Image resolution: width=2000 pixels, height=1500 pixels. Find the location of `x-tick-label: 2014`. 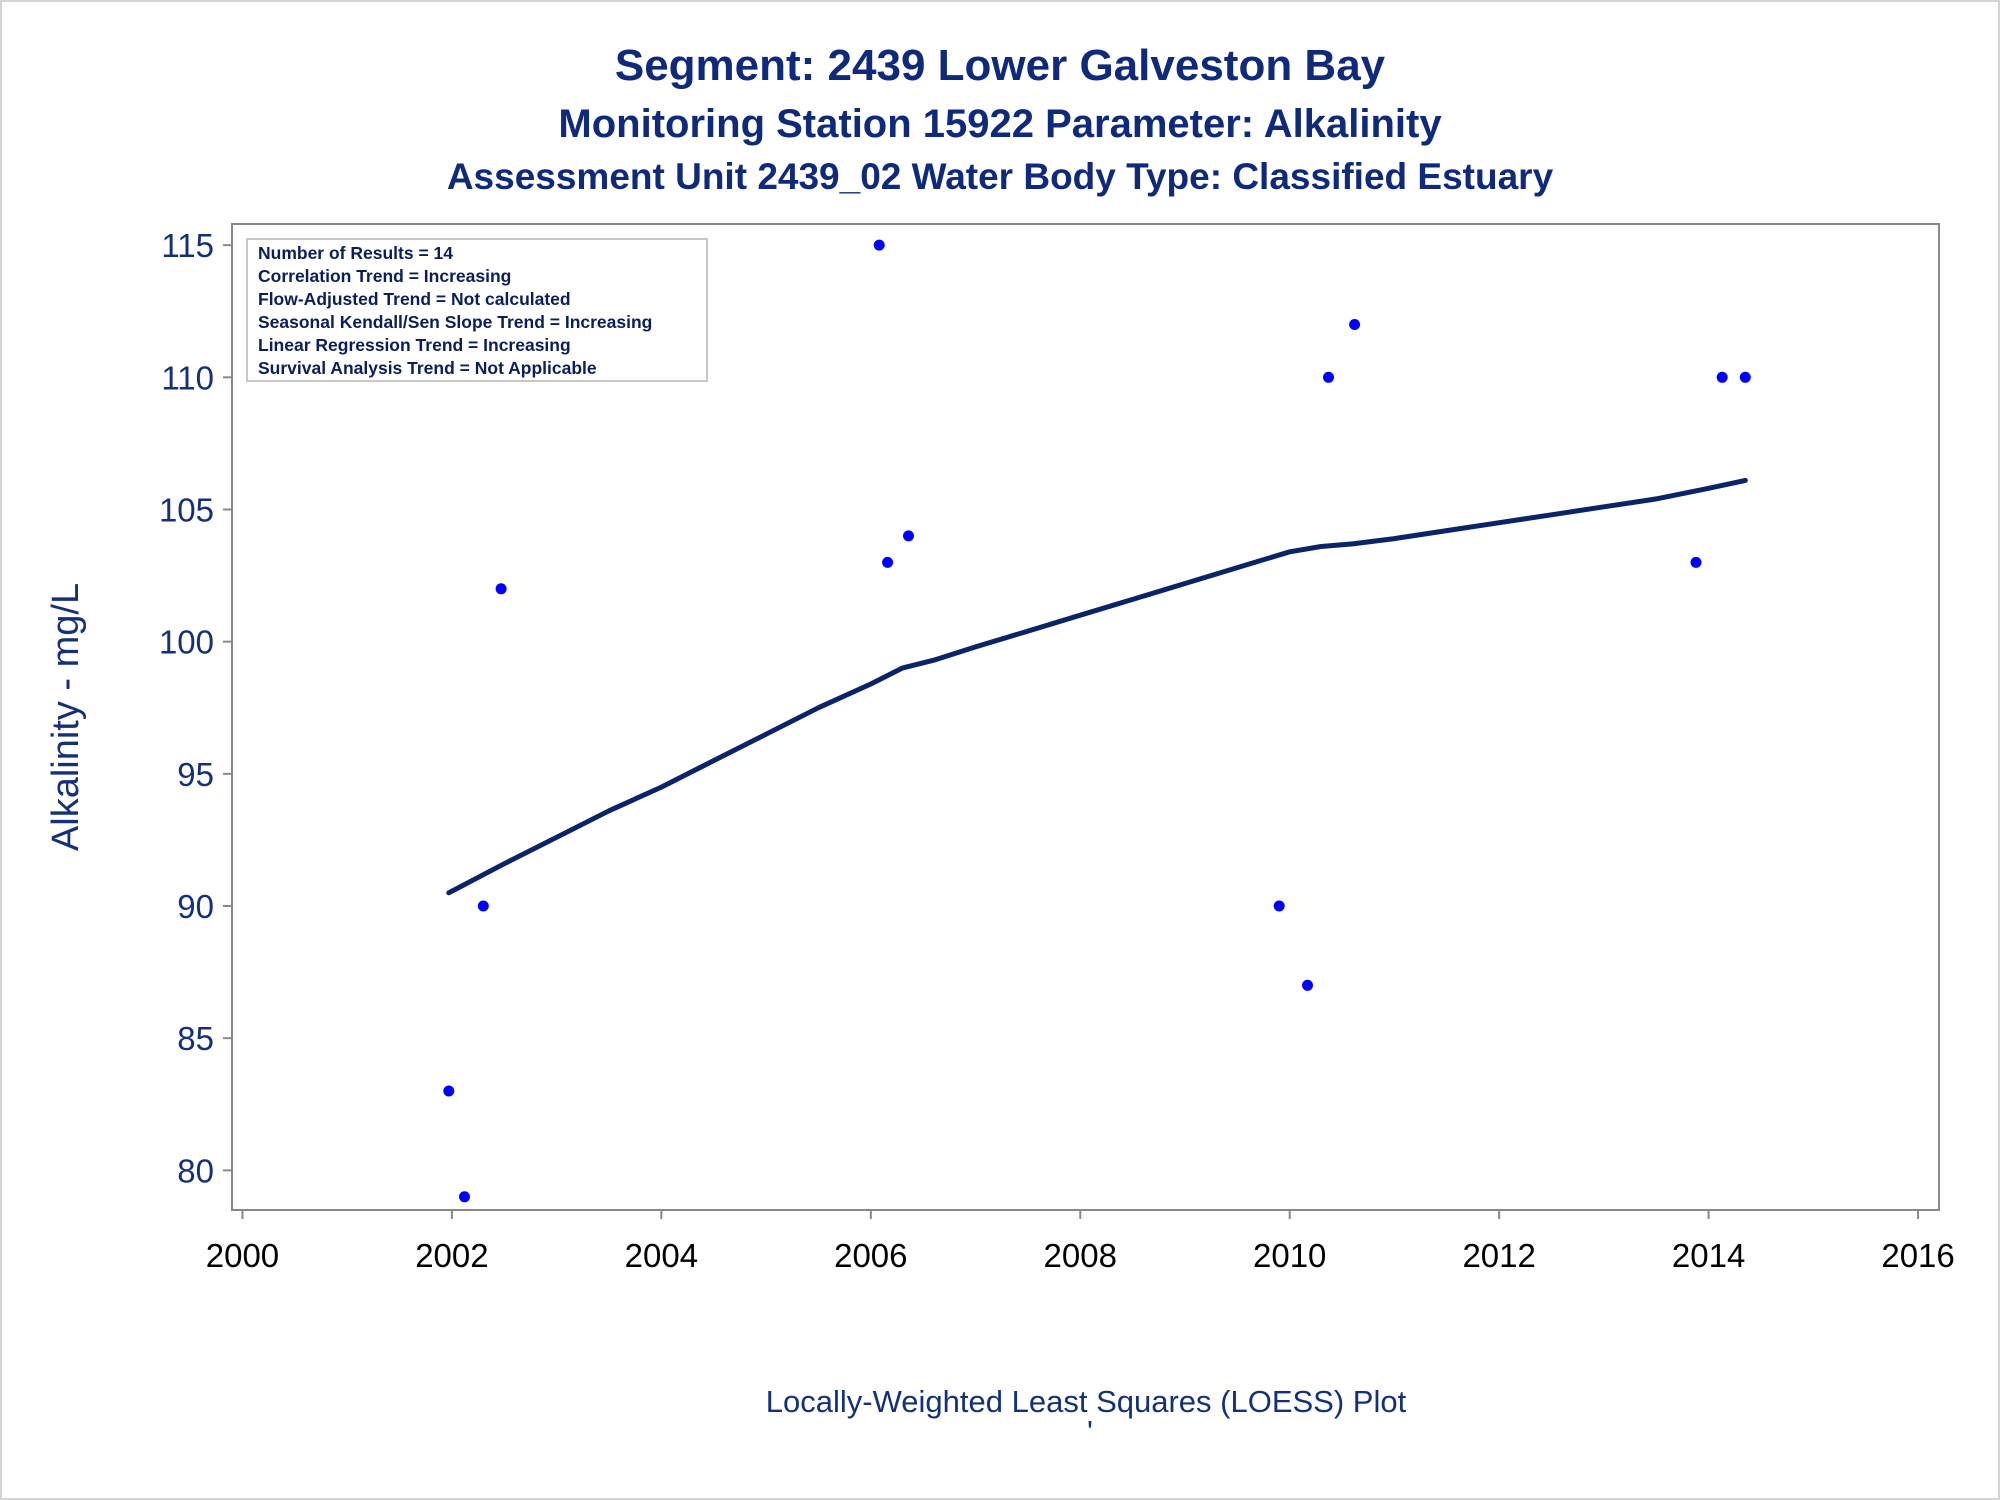

x-tick-label: 2014 is located at coordinates (1708, 1255).